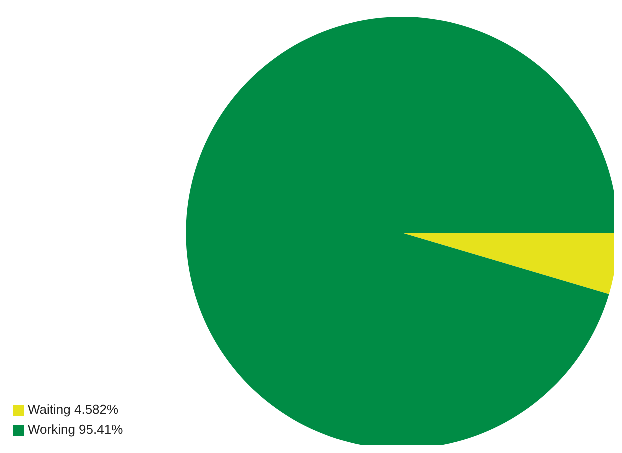  I want to click on legend-label: Waiting 4.582%, so click(73, 409).